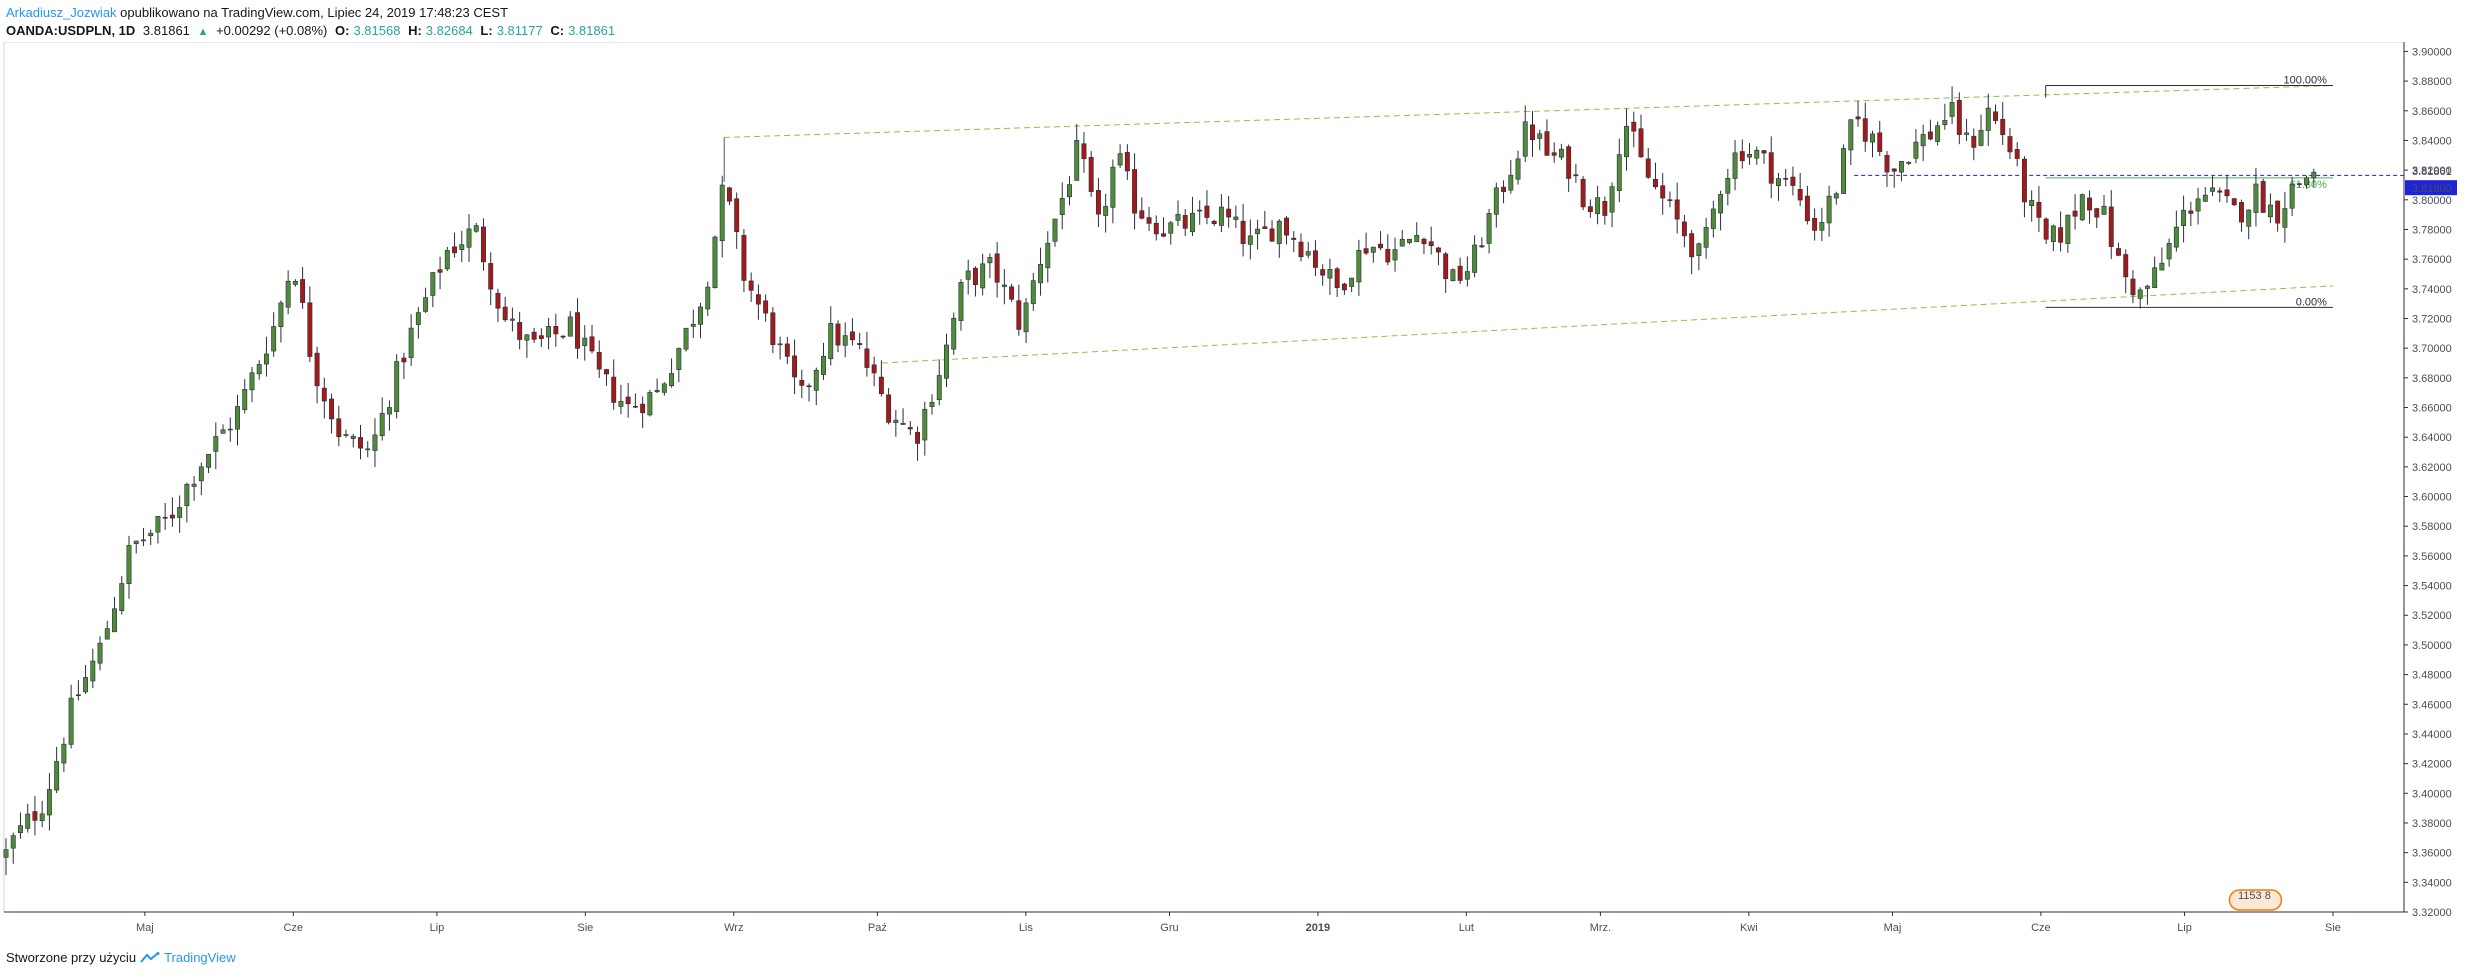 This screenshot has height=978, width=2468. I want to click on open-value: 3.81568, so click(377, 30).